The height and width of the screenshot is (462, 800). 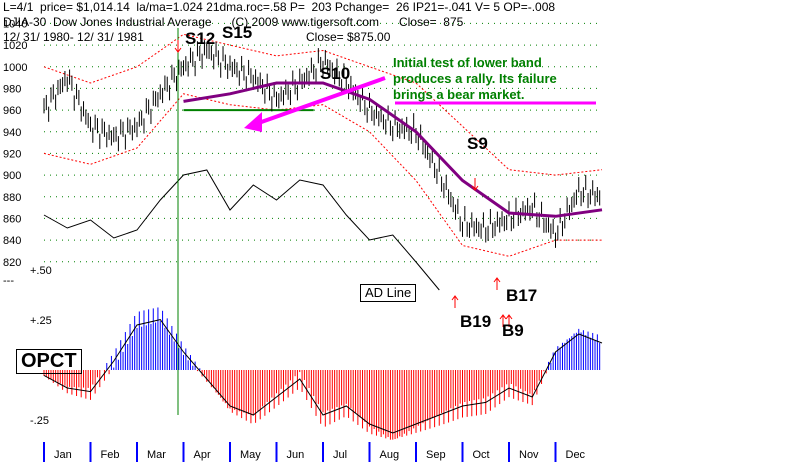 I want to click on ad-line, so click(x=241, y=230).